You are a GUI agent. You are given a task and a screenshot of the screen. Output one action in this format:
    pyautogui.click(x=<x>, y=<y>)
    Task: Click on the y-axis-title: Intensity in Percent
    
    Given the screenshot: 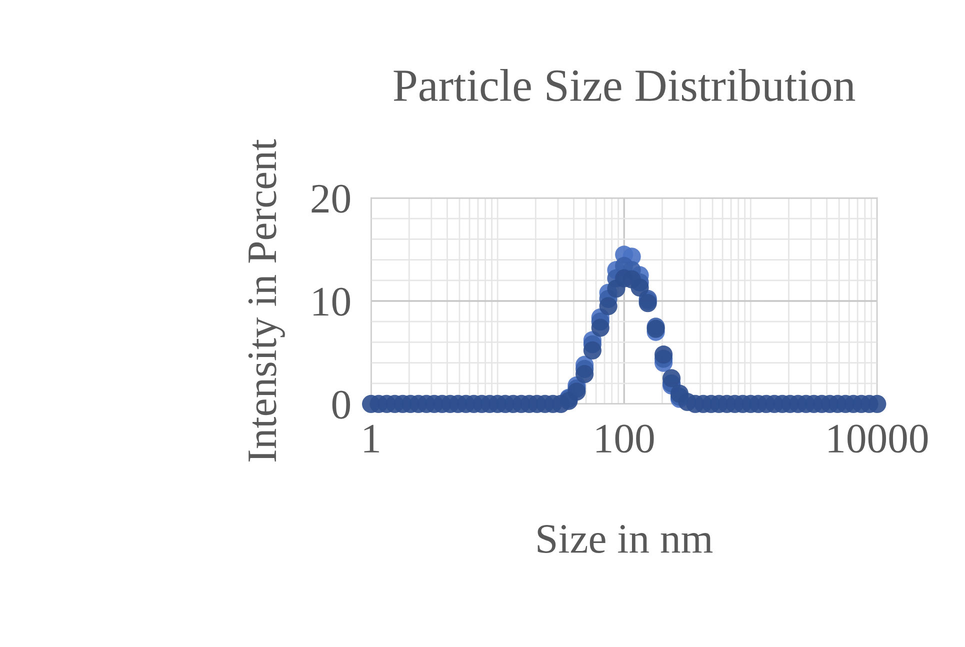 What is the action you would take?
    pyautogui.click(x=266, y=300)
    